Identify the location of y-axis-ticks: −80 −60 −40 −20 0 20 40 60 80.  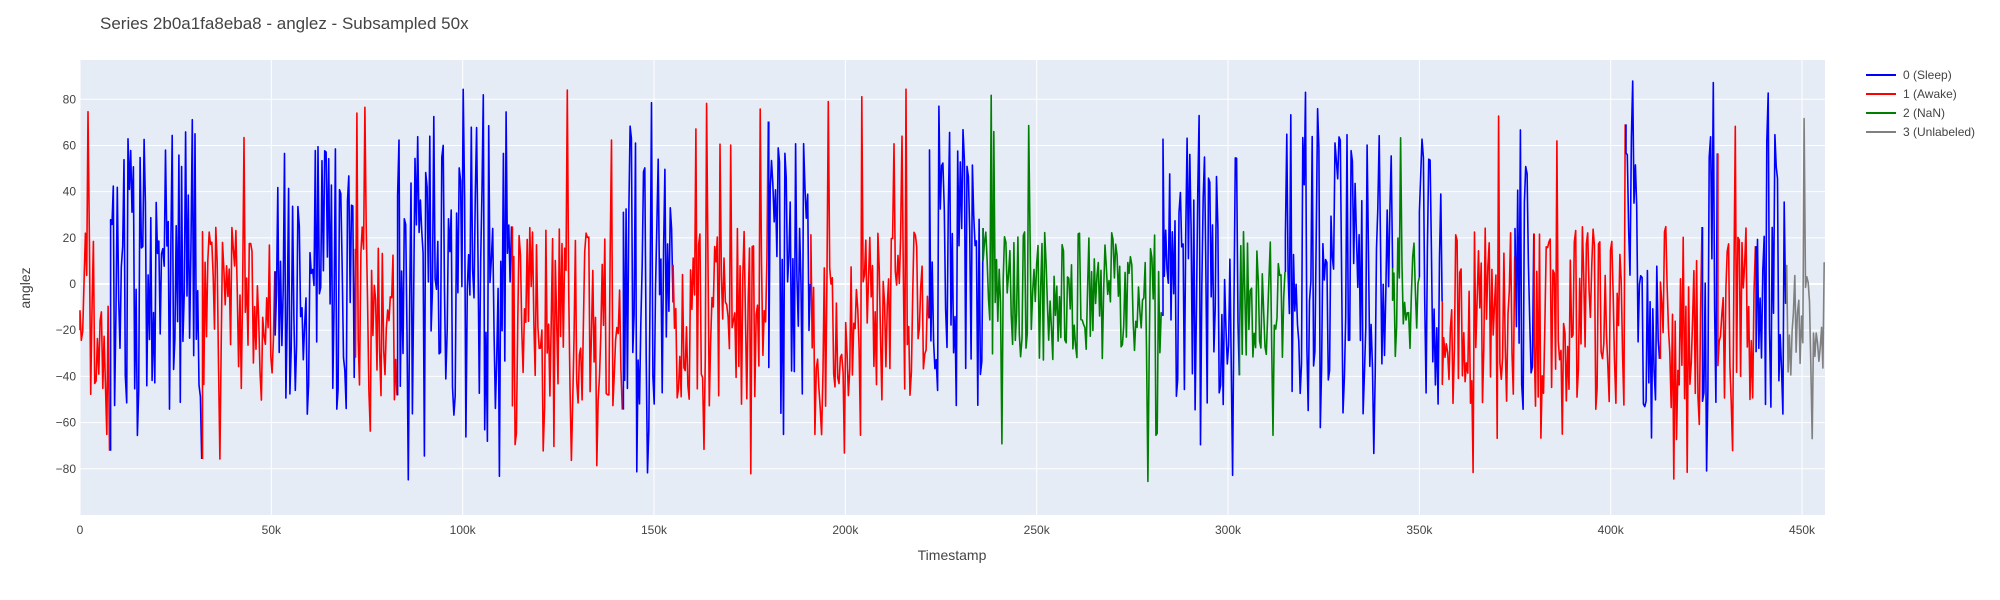
(66, 284).